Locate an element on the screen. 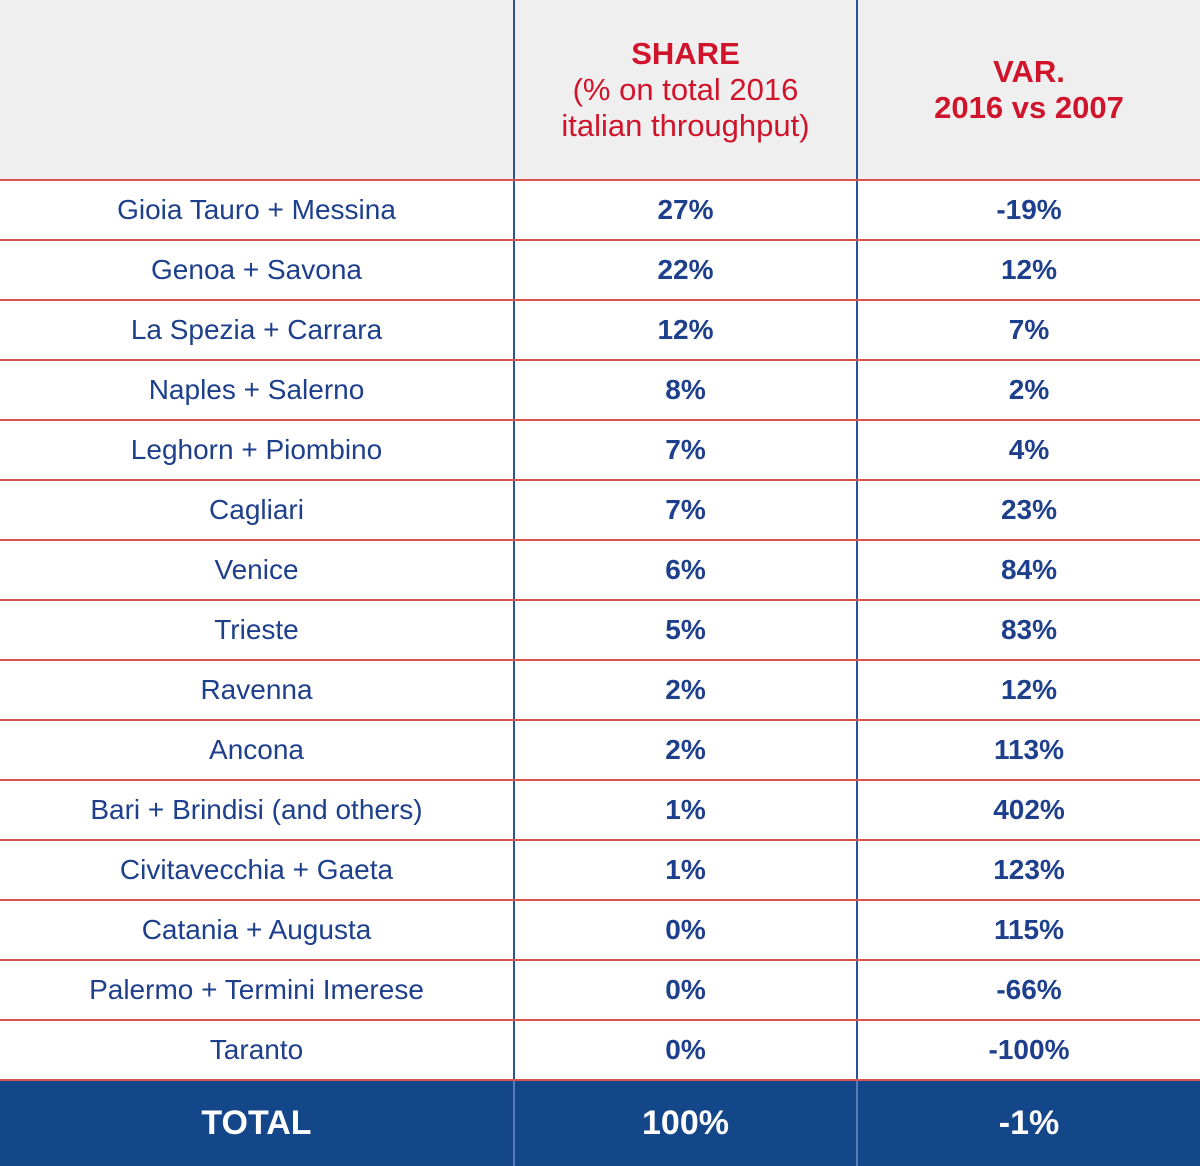 The width and height of the screenshot is (1200, 1166). port-name: Venice is located at coordinates (257, 570).